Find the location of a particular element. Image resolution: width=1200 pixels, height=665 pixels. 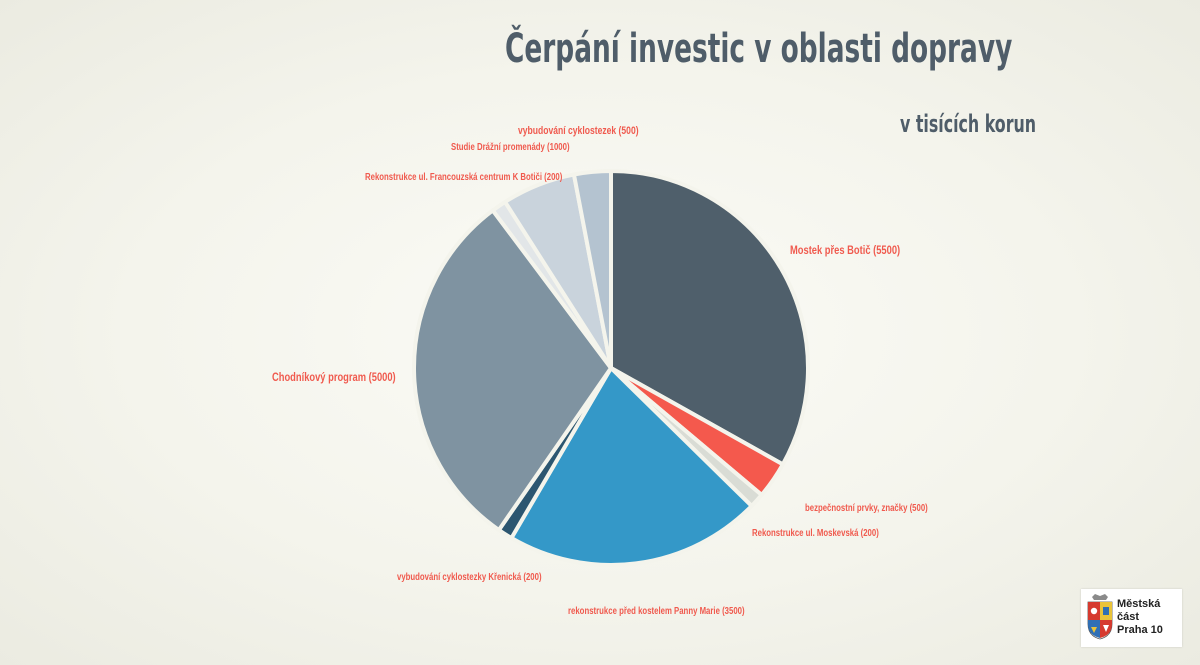

slice-label-9: vybudování cyklostezek (500) is located at coordinates (578, 131).